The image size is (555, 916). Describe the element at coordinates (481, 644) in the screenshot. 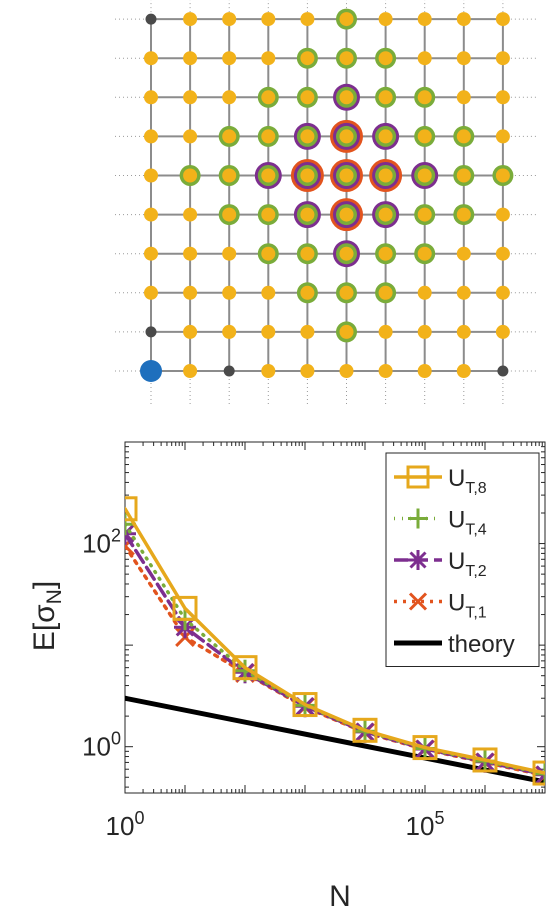

I see `legend-label: theory` at that location.